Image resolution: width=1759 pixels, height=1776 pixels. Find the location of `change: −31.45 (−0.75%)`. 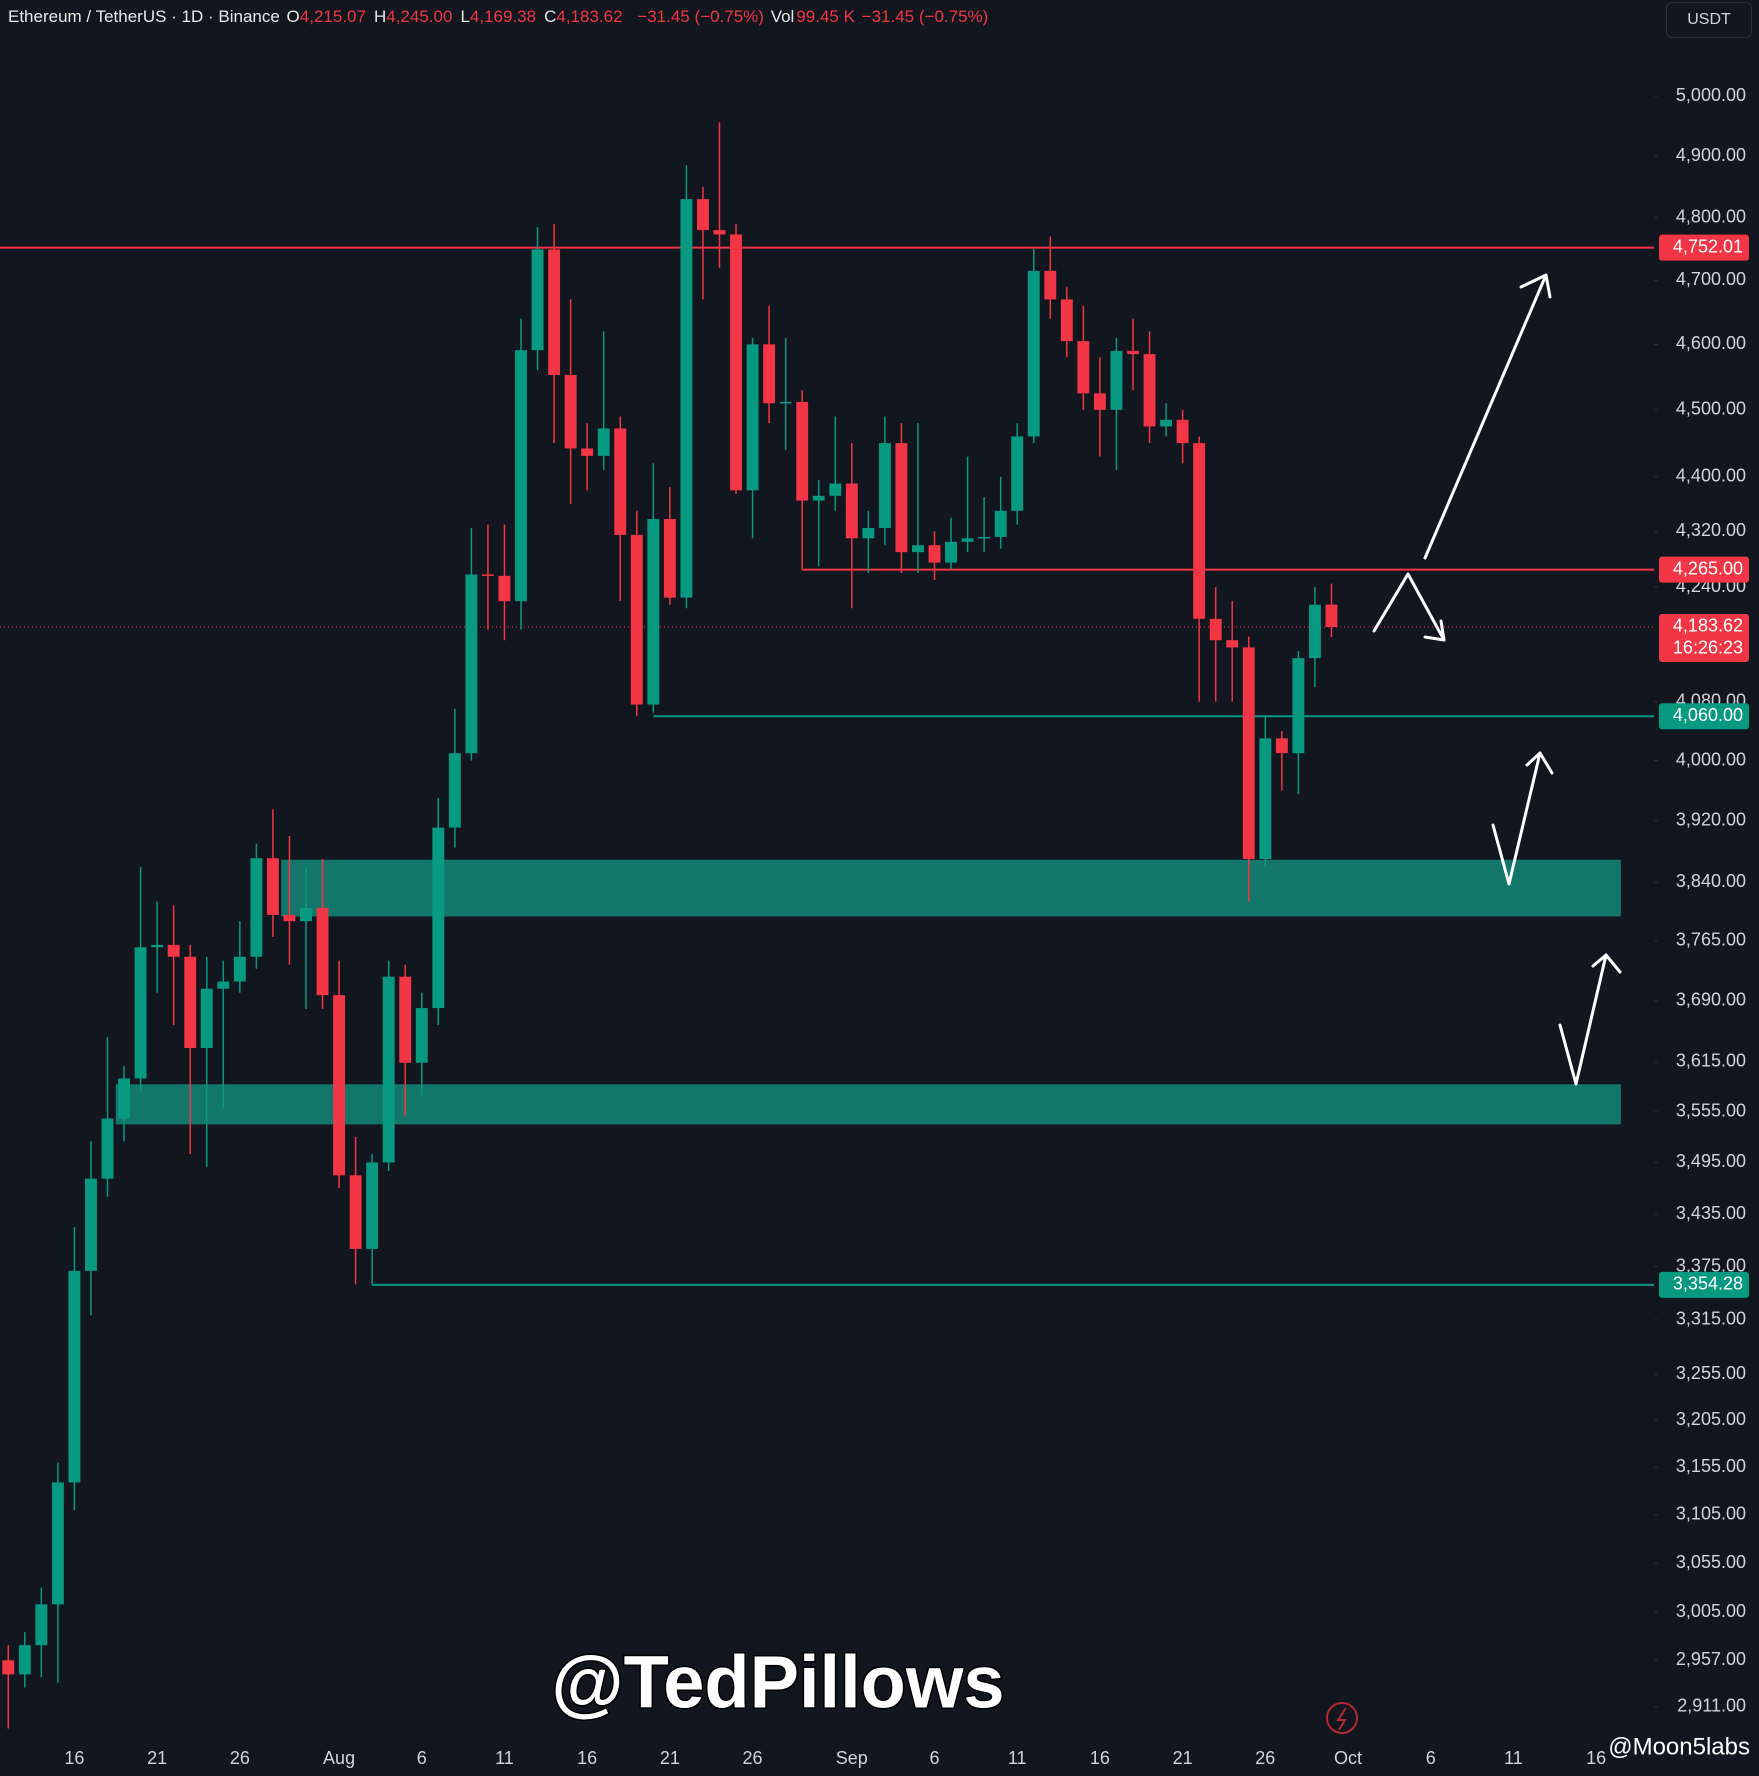

change: −31.45 (−0.75%) is located at coordinates (700, 16).